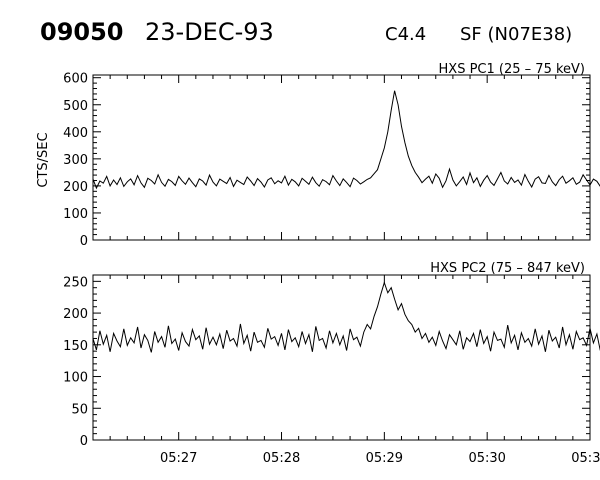 Image resolution: width=600 pixels, height=480 pixels. Describe the element at coordinates (486, 458) in the screenshot. I see `x-tick-label: 05:30` at that location.